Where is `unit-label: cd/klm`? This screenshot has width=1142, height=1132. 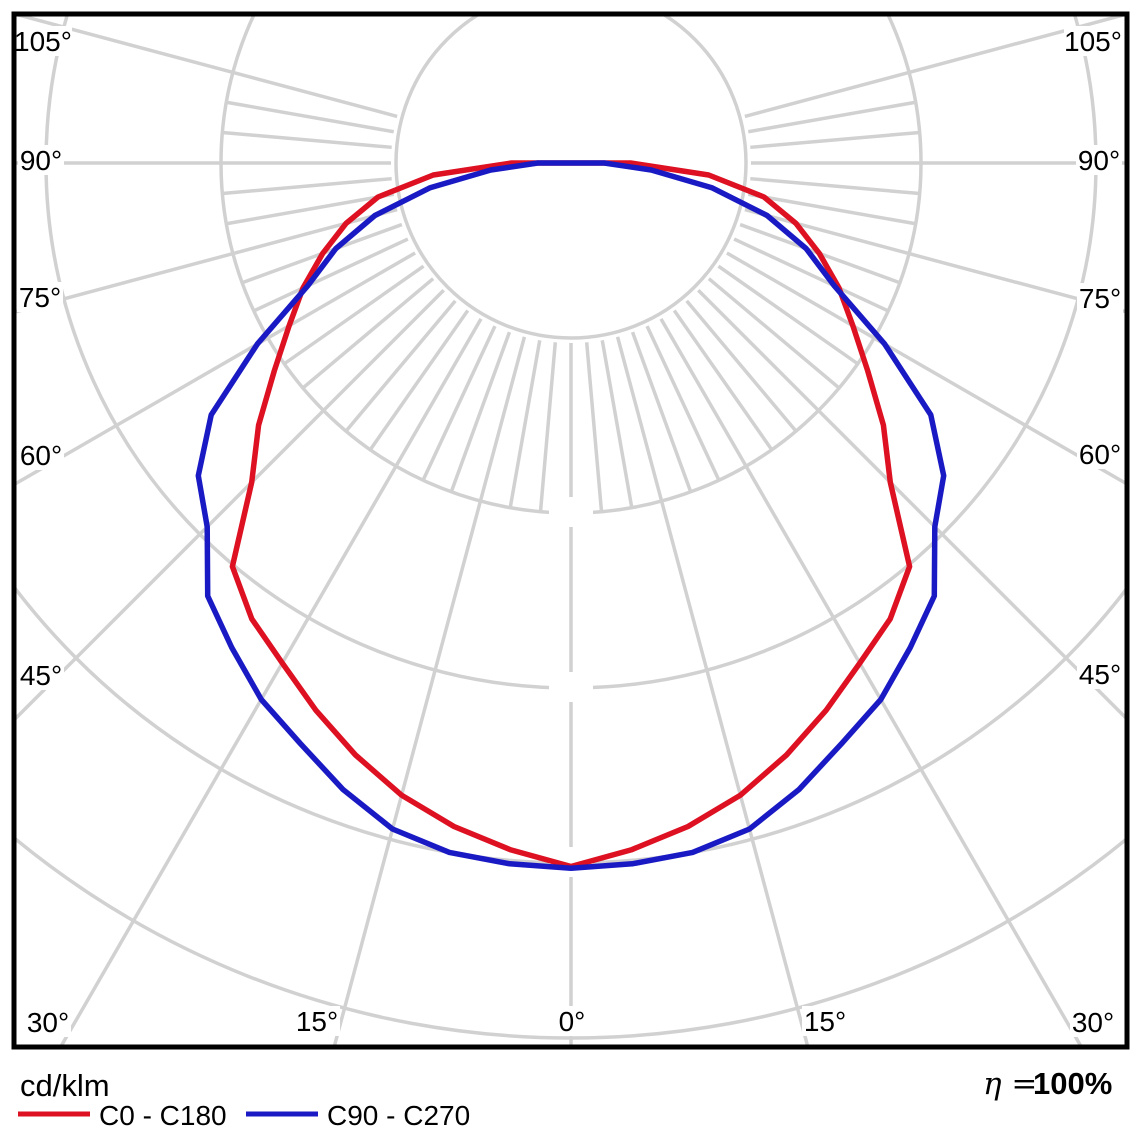
unit-label: cd/klm is located at coordinates (65, 1085).